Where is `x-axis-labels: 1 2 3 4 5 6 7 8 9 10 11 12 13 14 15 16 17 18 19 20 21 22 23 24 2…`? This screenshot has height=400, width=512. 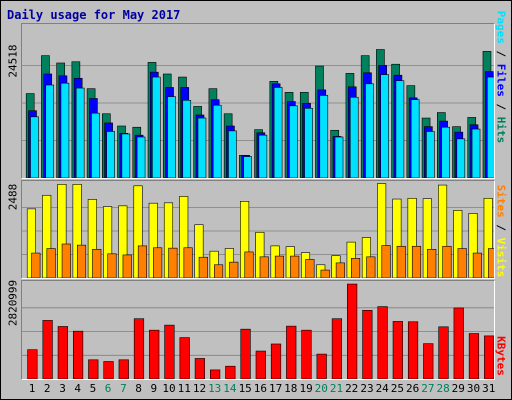 x-axis-labels: 1 2 3 4 5 6 7 8 9 10 11 12 13 14 15 16 17 18 19 20 21 22 23 24 2… is located at coordinates (258, 389).